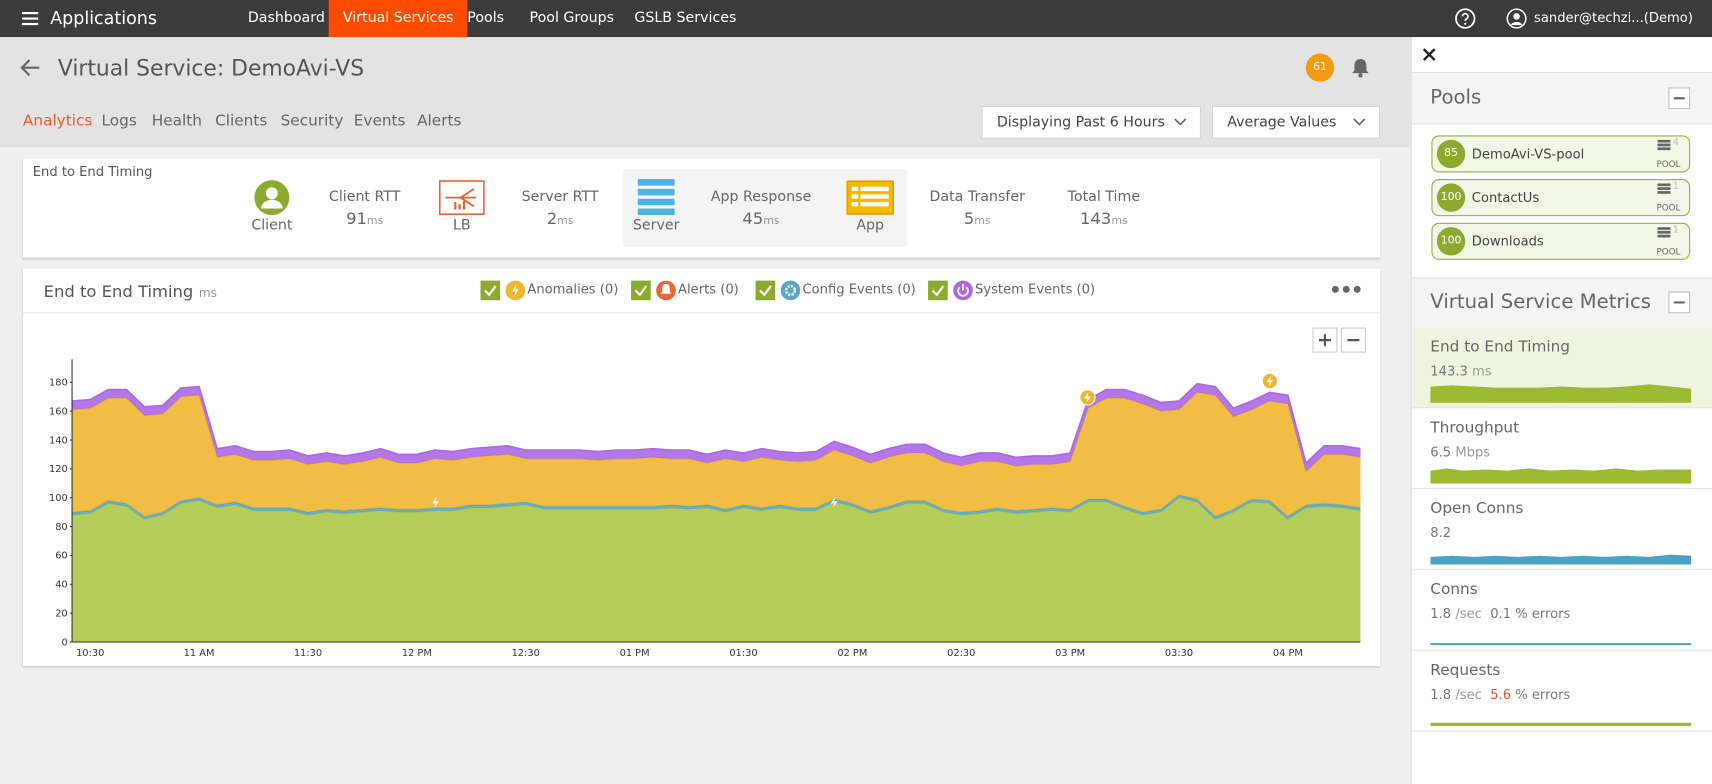 The height and width of the screenshot is (784, 1712). Describe the element at coordinates (61, 613) in the screenshot. I see `y-tick-label: 20` at that location.